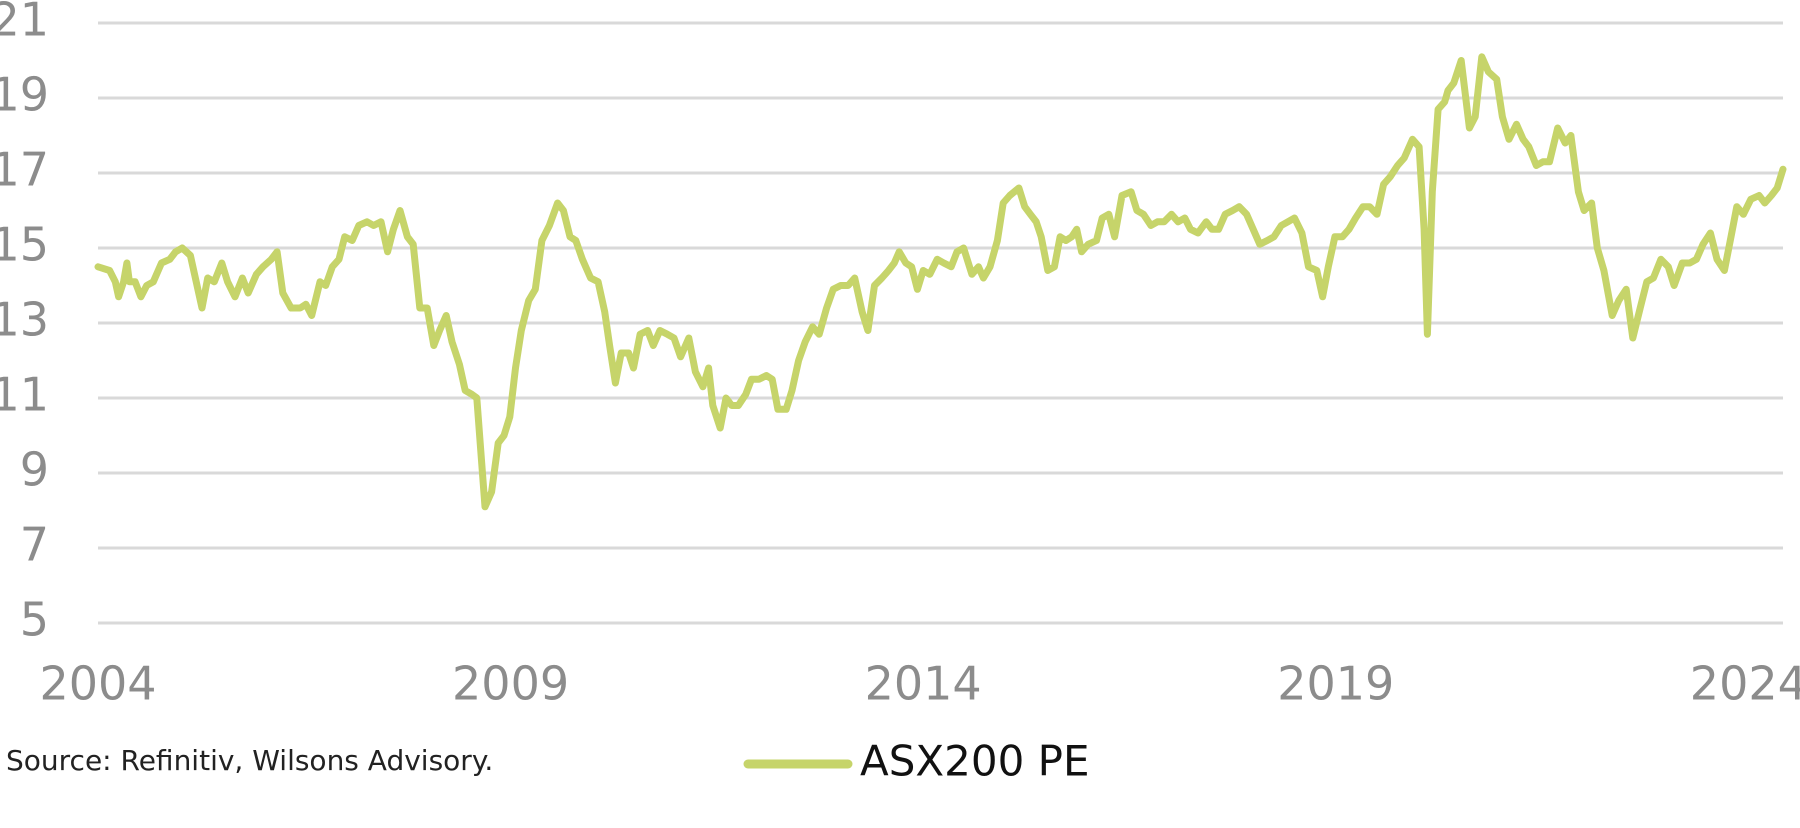  What do you see at coordinates (1335, 684) in the screenshot?
I see `x-tick-label: 2019` at bounding box center [1335, 684].